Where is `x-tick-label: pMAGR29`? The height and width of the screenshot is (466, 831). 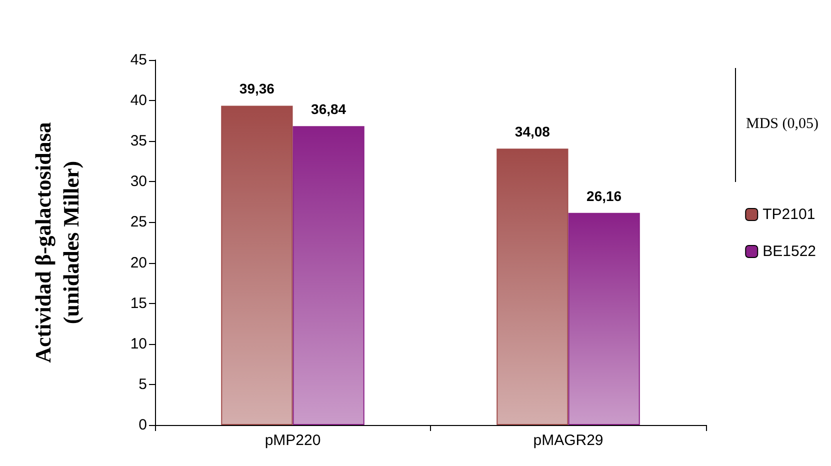
x-tick-label: pMAGR29 is located at coordinates (568, 440).